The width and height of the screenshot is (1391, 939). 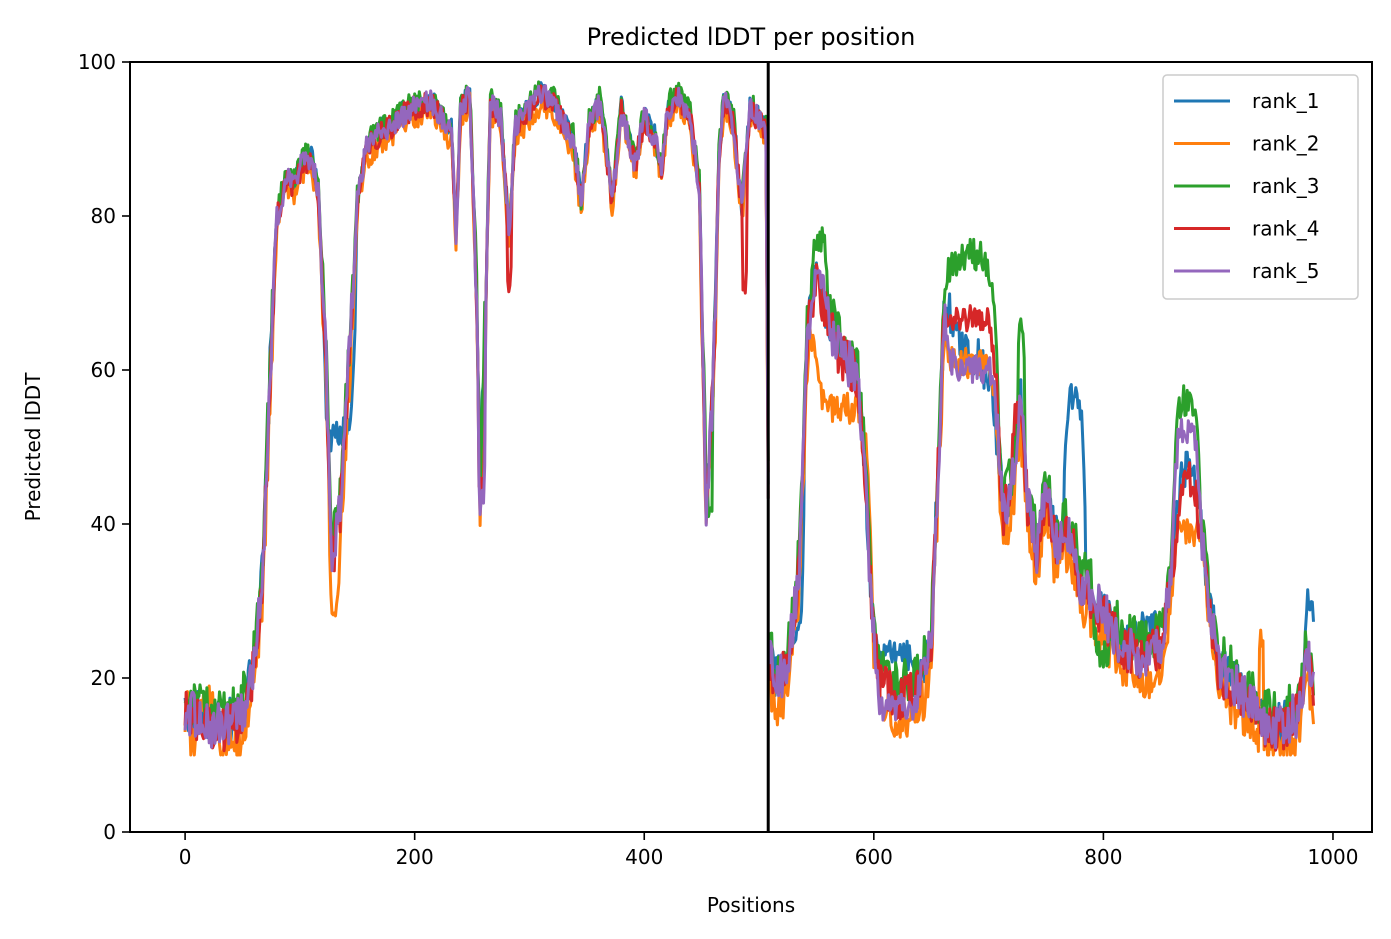 I want to click on legend-label-rank_5: rank_5, so click(x=1285, y=271).